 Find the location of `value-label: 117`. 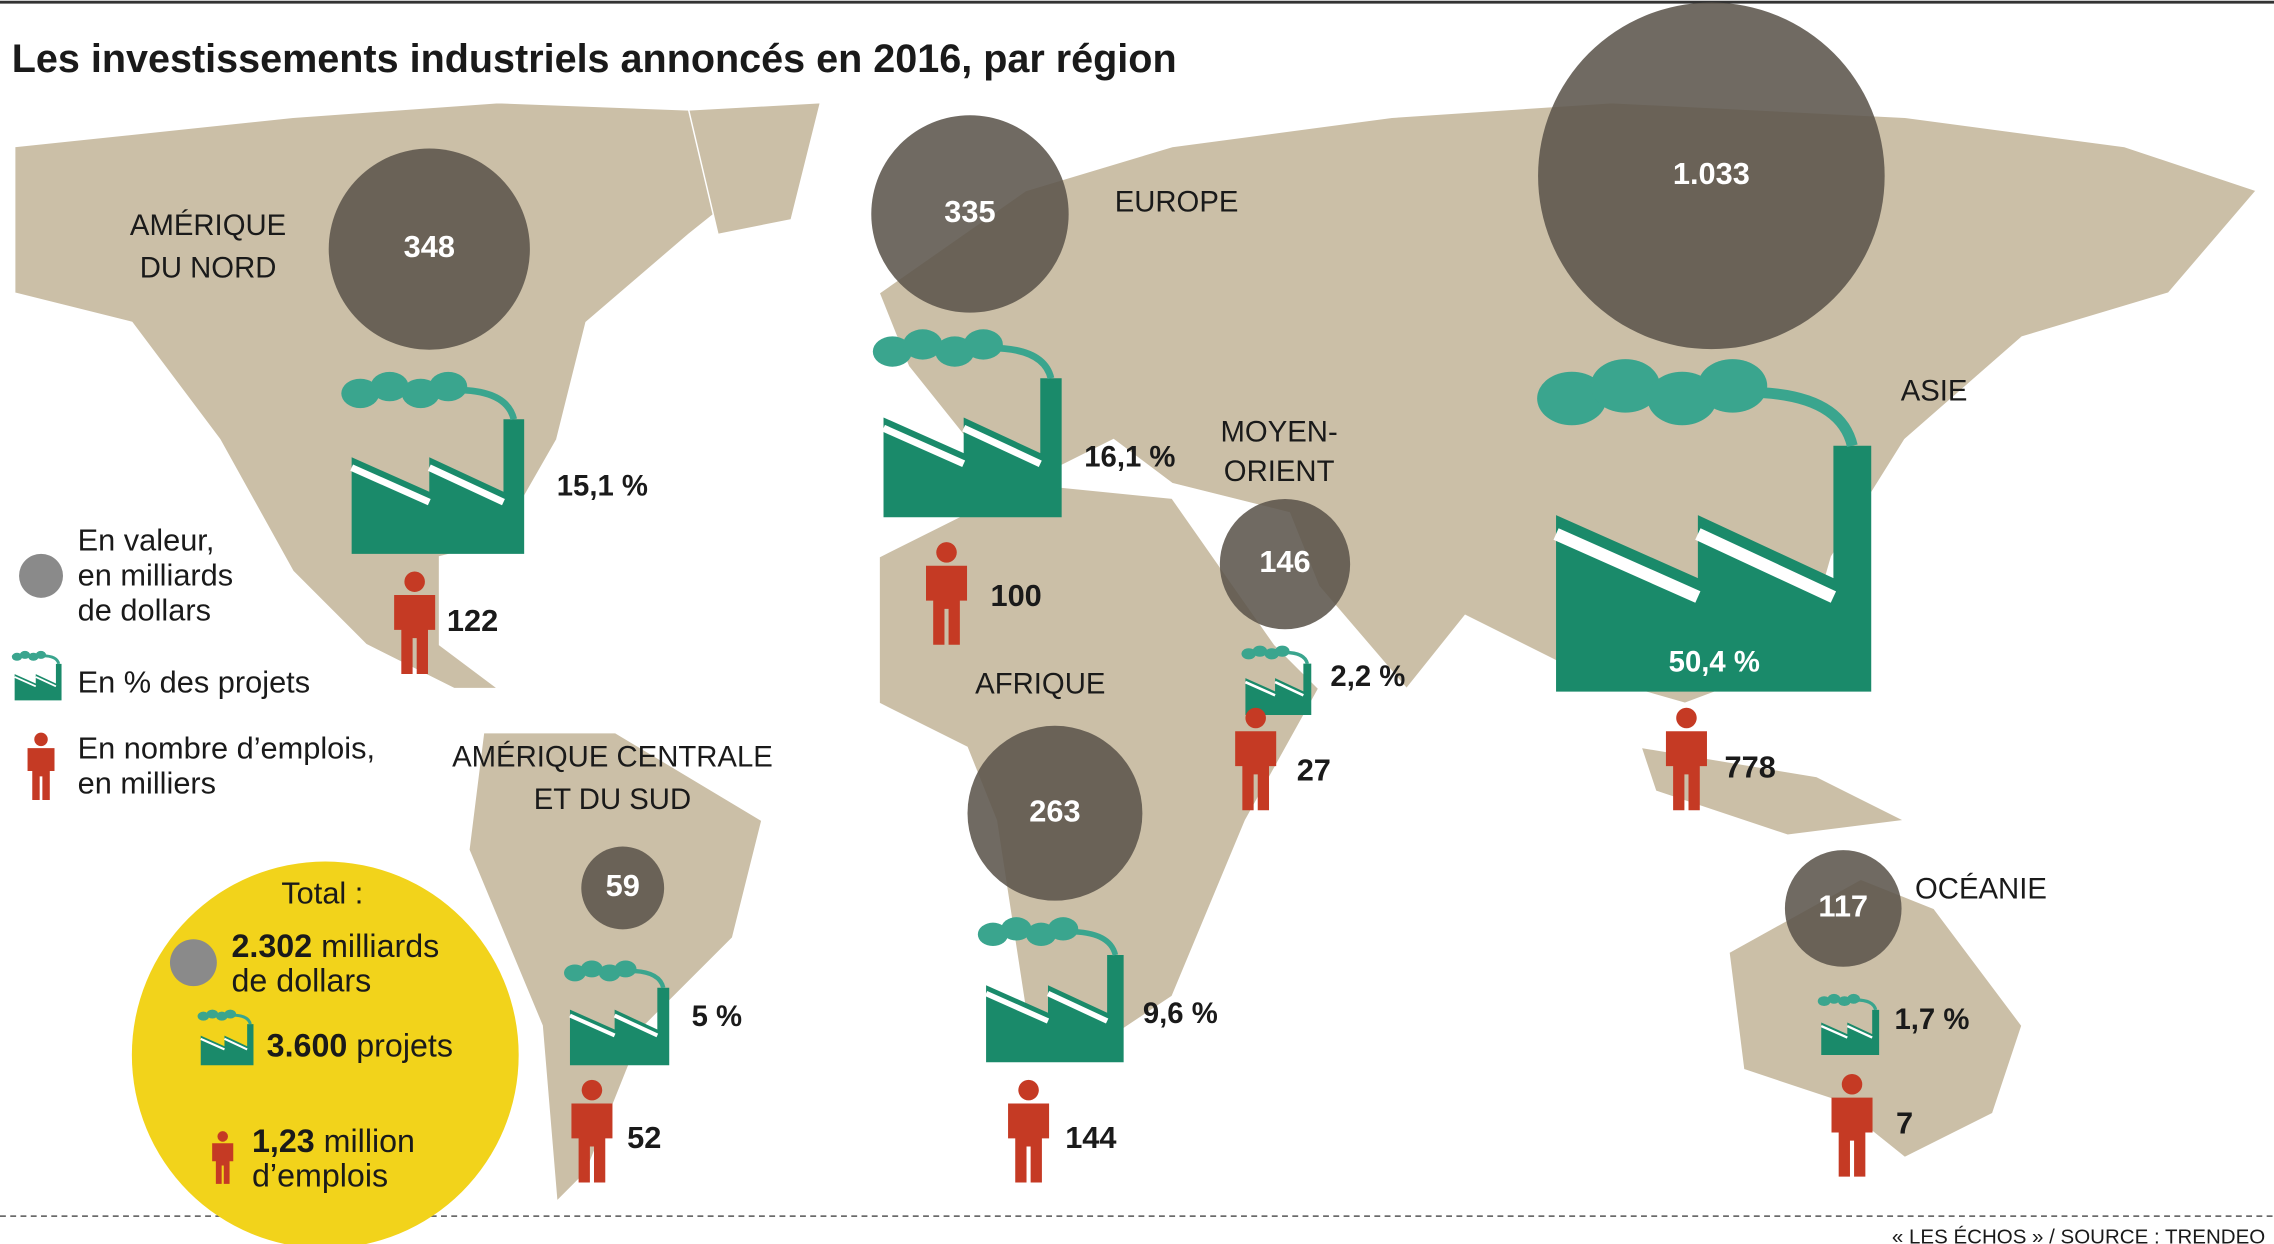

value-label: 117 is located at coordinates (1843, 906).